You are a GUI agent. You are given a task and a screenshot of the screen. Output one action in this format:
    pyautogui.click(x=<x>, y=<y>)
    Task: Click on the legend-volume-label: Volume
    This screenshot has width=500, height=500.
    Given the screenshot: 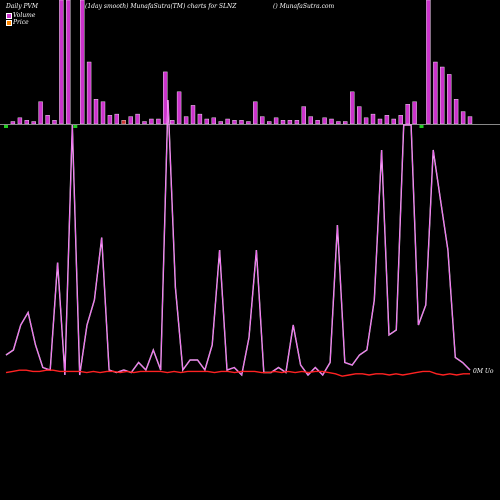 What is the action you would take?
    pyautogui.click(x=24, y=15)
    